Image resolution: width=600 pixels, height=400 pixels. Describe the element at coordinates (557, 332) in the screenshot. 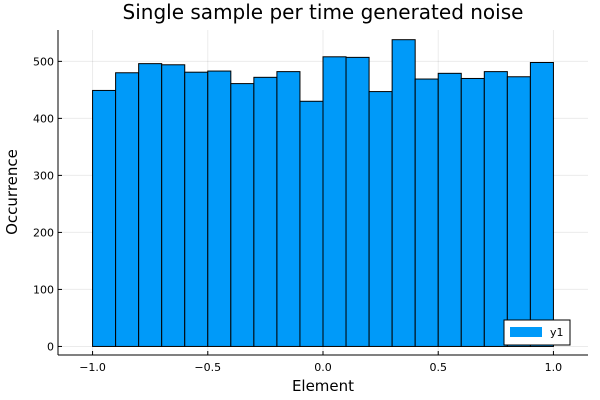

I see `legend-label: y1` at that location.